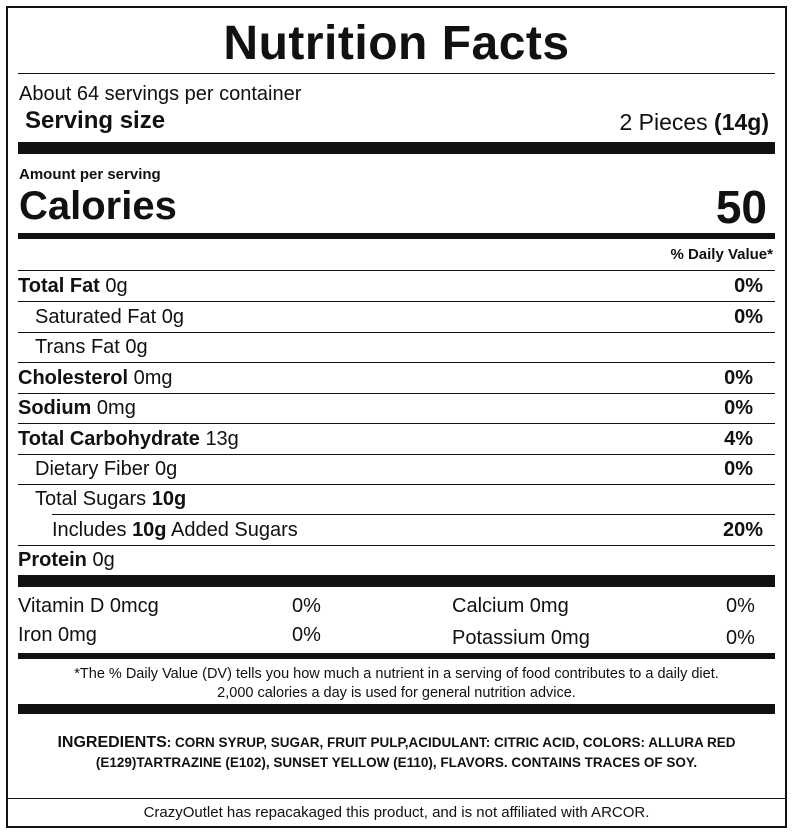  Describe the element at coordinates (112, 742) in the screenshot. I see `ingredients-heading: INGREDIENTS` at that location.